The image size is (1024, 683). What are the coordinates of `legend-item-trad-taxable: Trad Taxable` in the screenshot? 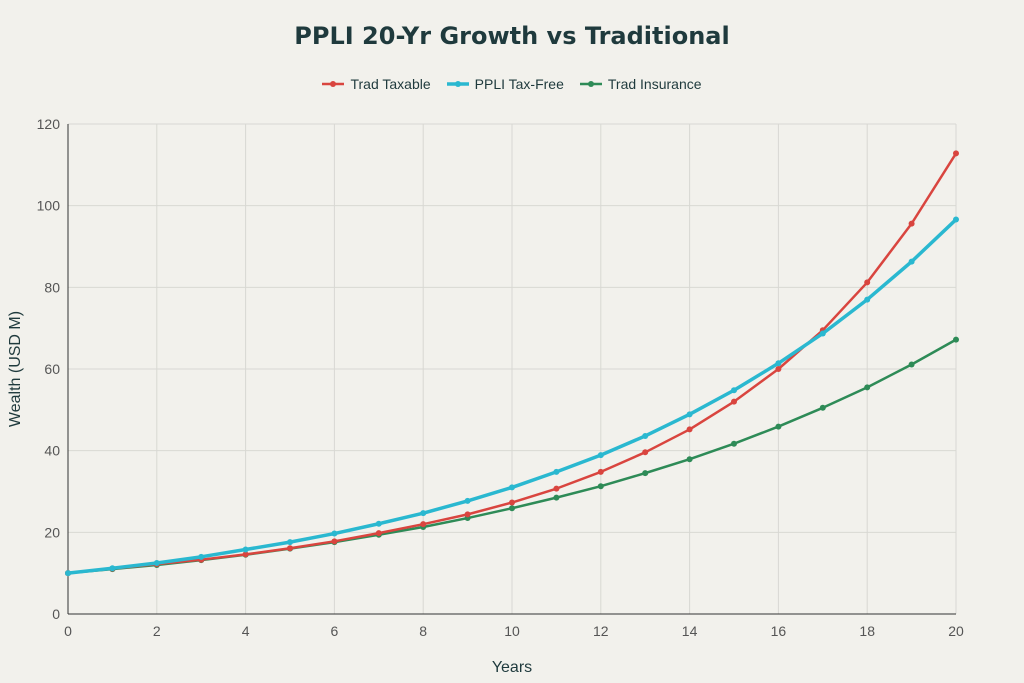 It's located at (376, 84).